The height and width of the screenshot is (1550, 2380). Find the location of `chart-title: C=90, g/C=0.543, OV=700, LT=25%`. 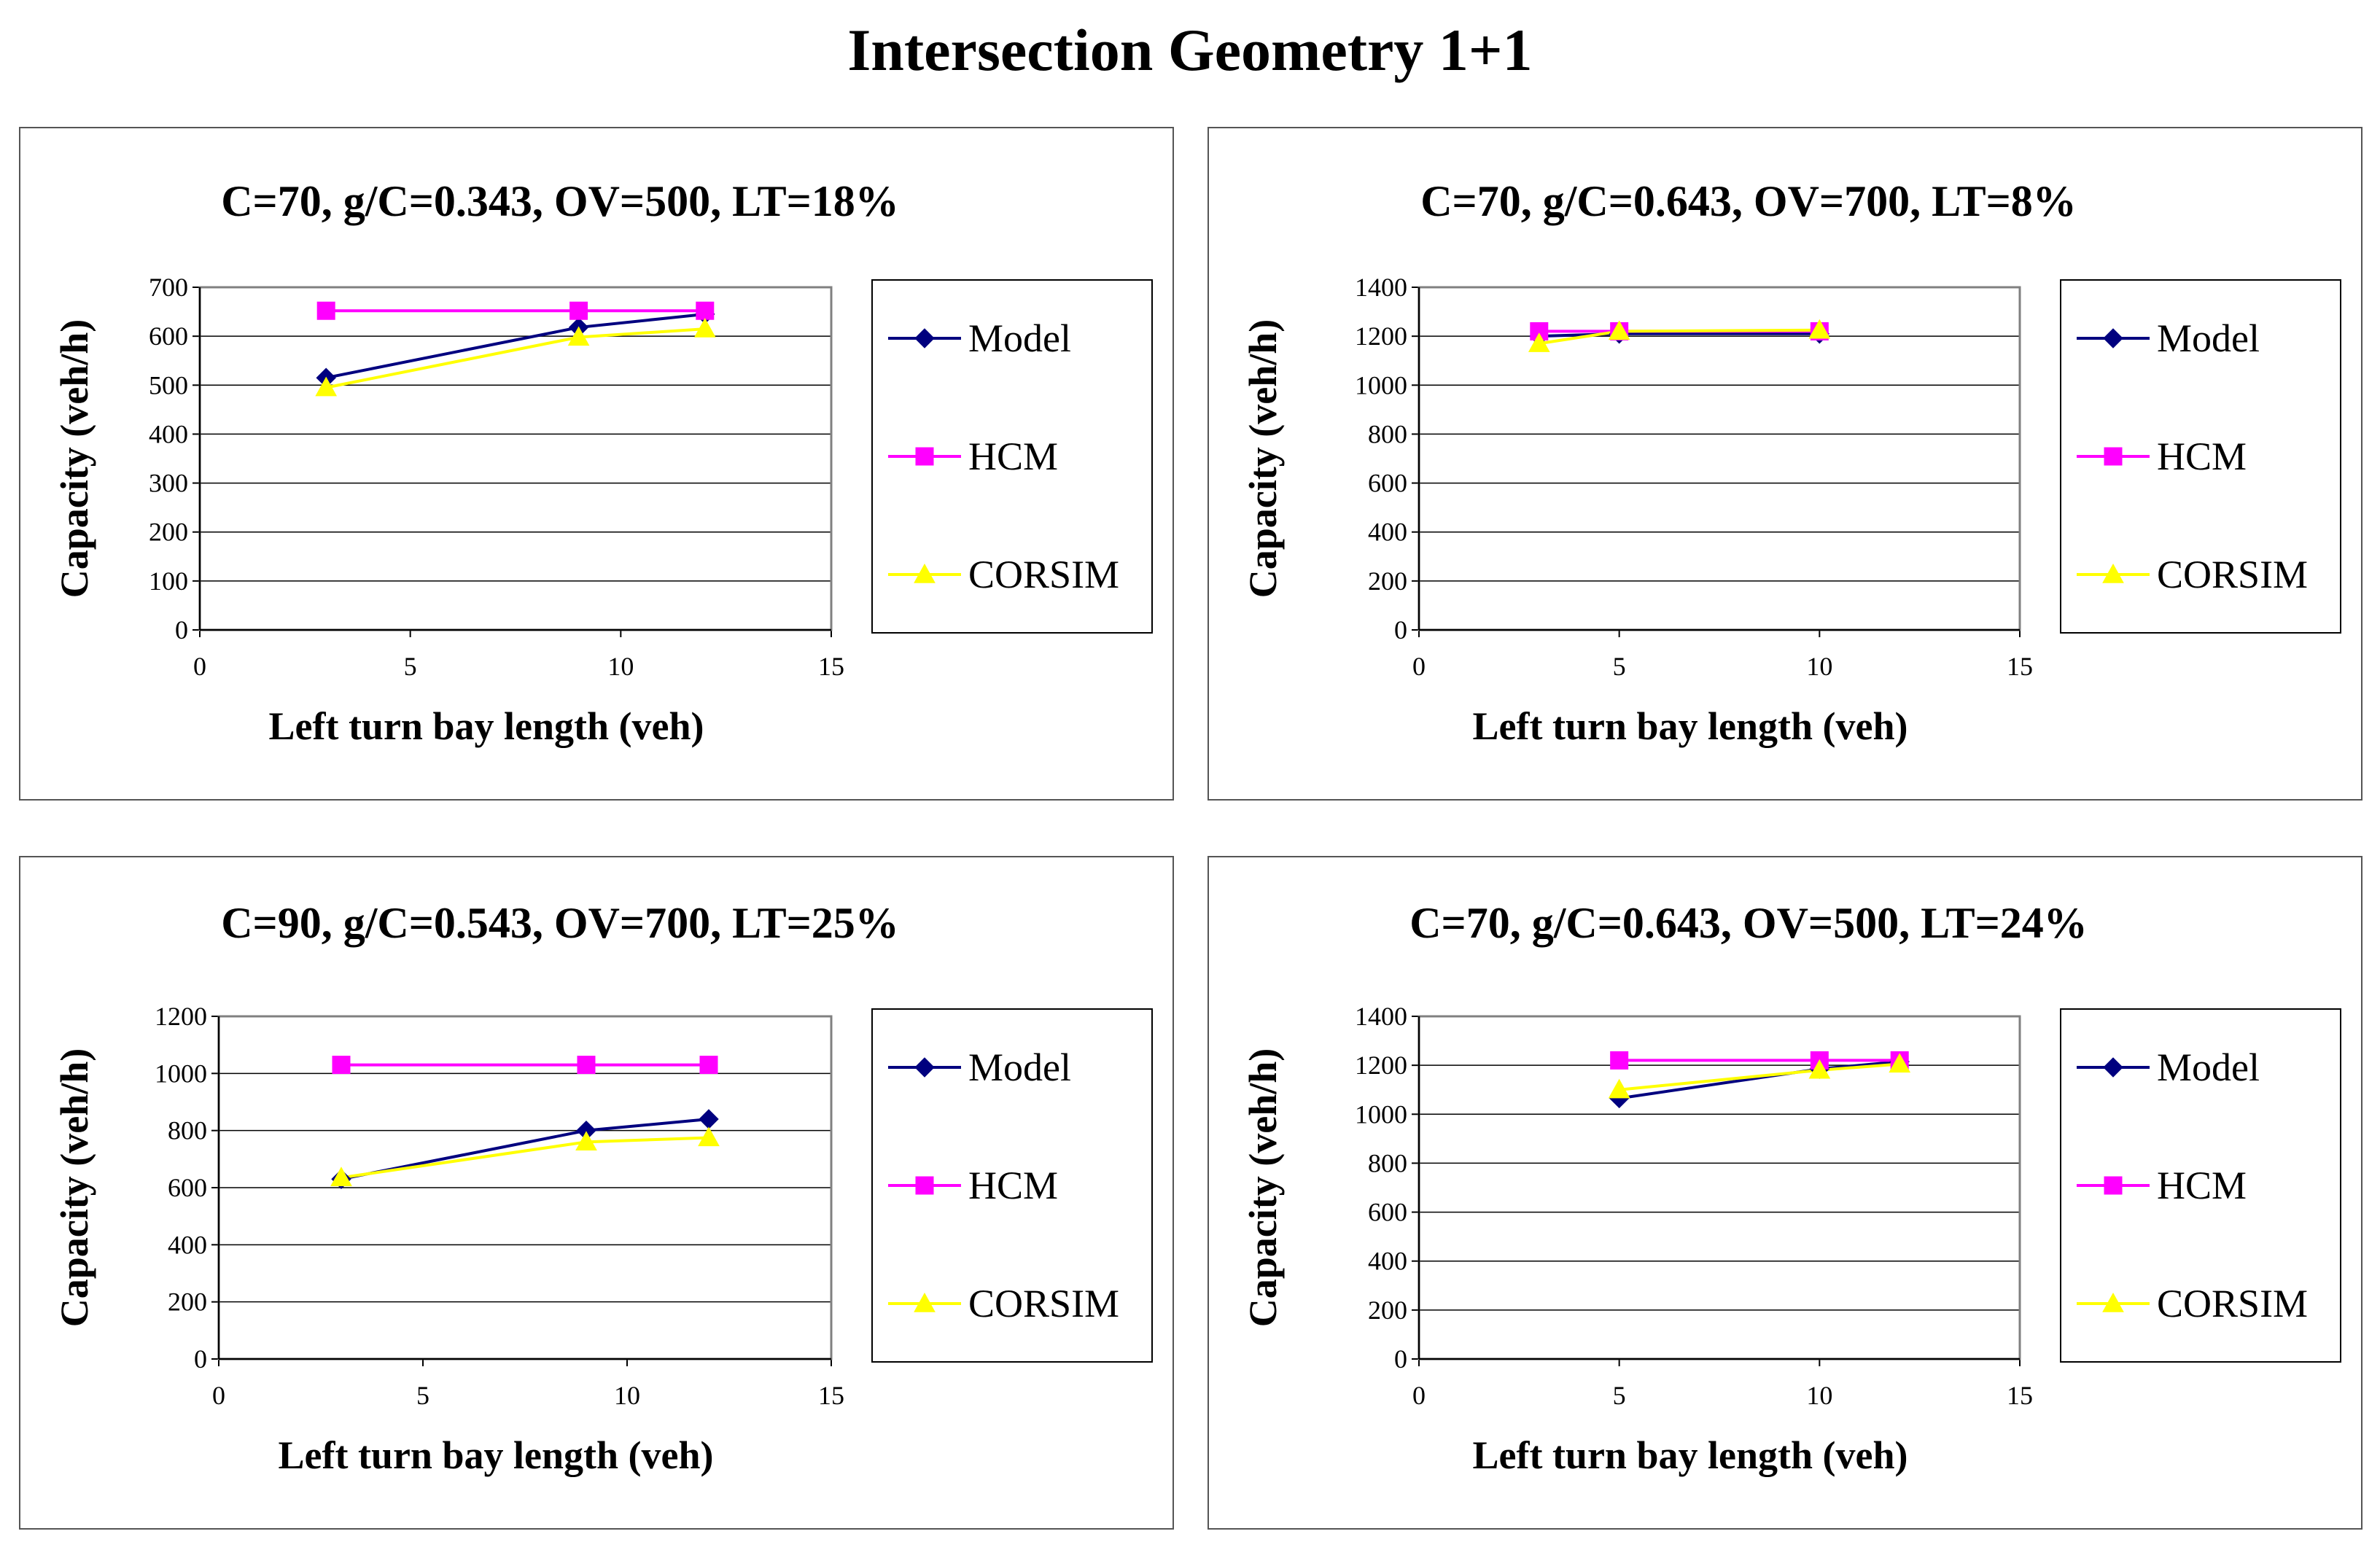

chart-title: C=90, g/C=0.543, OV=700, LT=25% is located at coordinates (560, 923).